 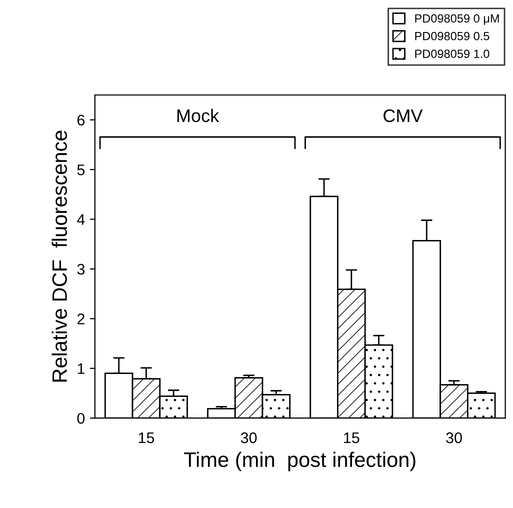 What do you see at coordinates (80, 319) in the screenshot?
I see `y-tick-label: 2` at bounding box center [80, 319].